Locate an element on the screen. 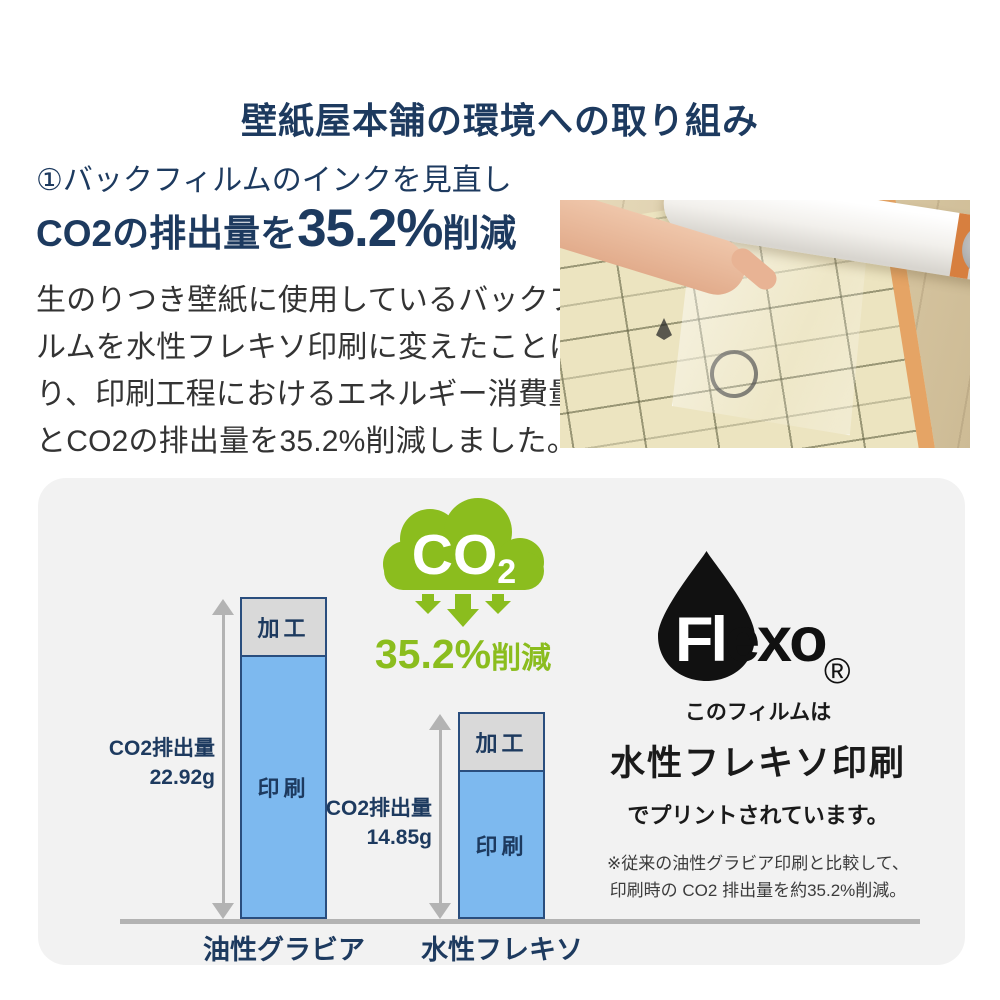  droplet-icon is located at coordinates (706, 616).